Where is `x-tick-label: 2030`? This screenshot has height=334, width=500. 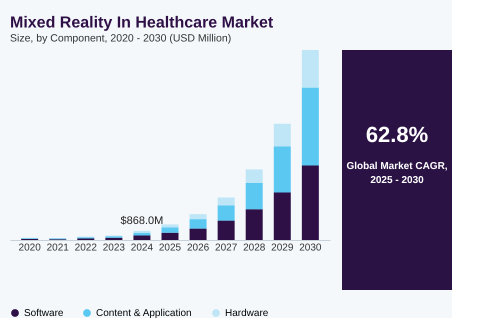 x-tick-label: 2030 is located at coordinates (310, 248).